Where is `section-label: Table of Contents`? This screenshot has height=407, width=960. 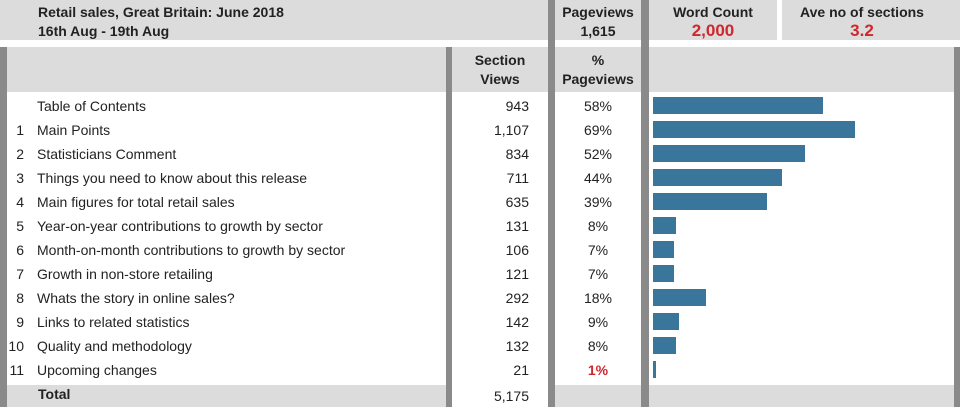 section-label: Table of Contents is located at coordinates (91, 106).